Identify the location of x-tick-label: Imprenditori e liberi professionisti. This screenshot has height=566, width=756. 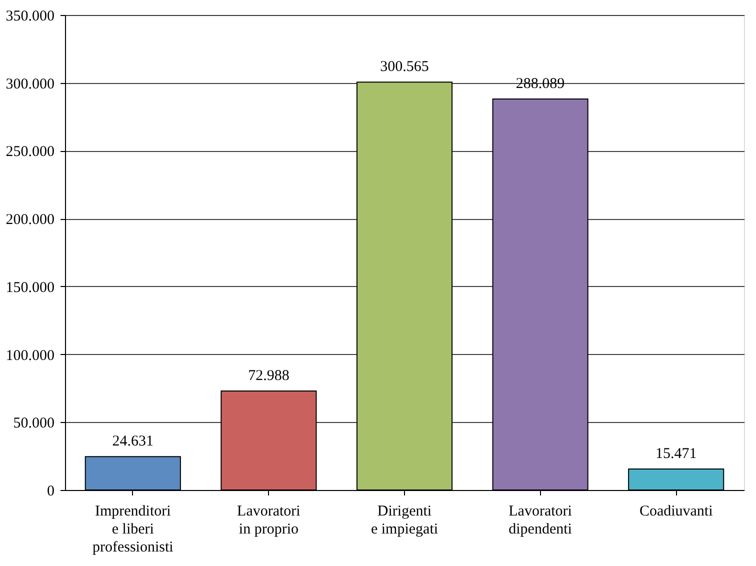
(133, 530).